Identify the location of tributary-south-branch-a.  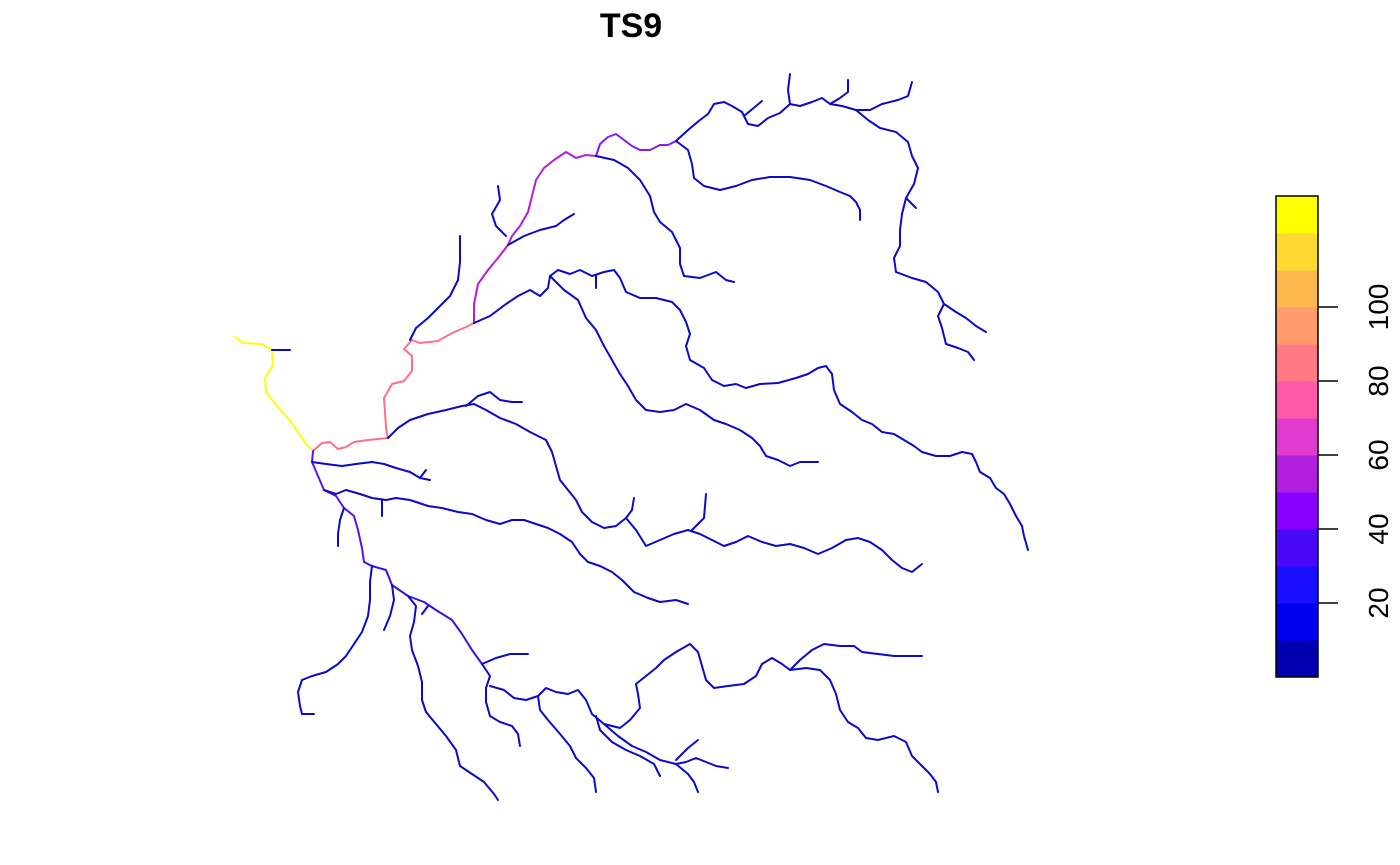
(501, 705).